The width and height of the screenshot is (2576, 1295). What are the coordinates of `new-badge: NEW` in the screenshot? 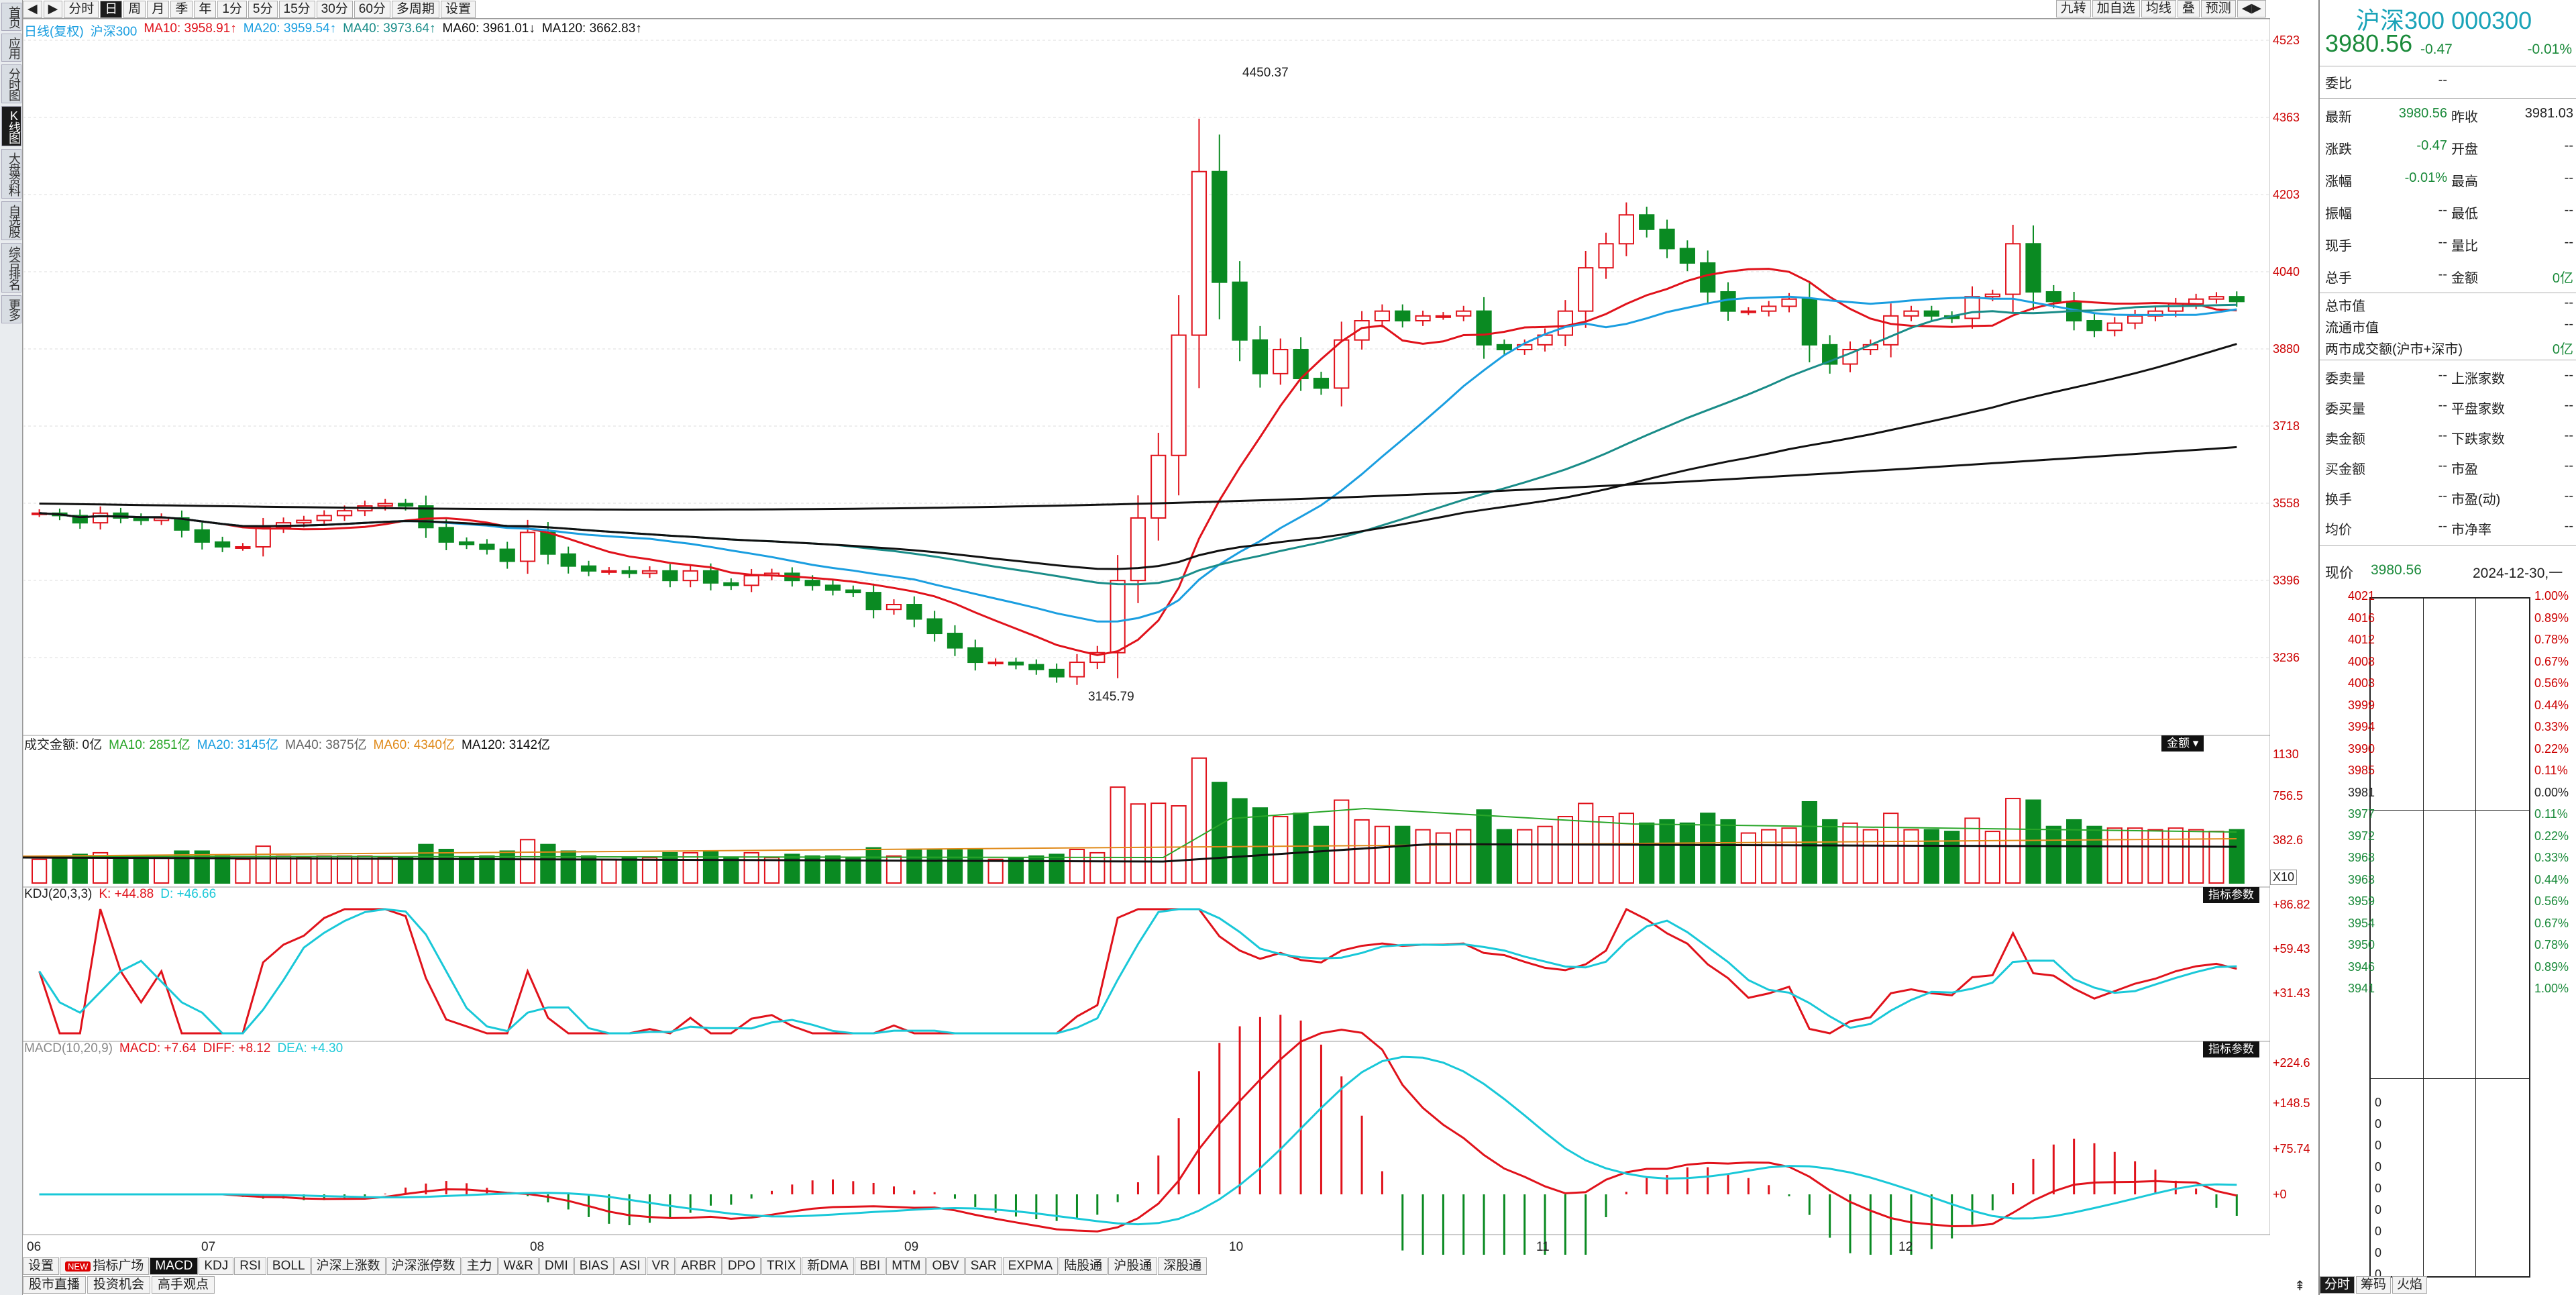 It's located at (78, 1266).